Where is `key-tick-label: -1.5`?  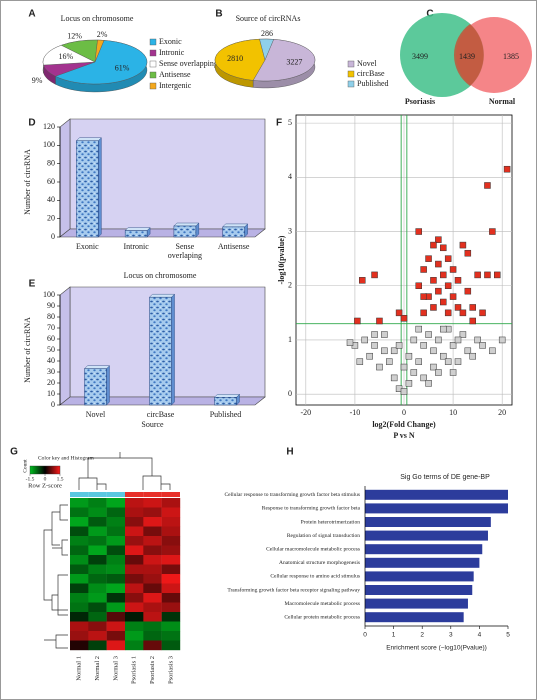
key-tick-label: -1.5 is located at coordinates (30, 479).